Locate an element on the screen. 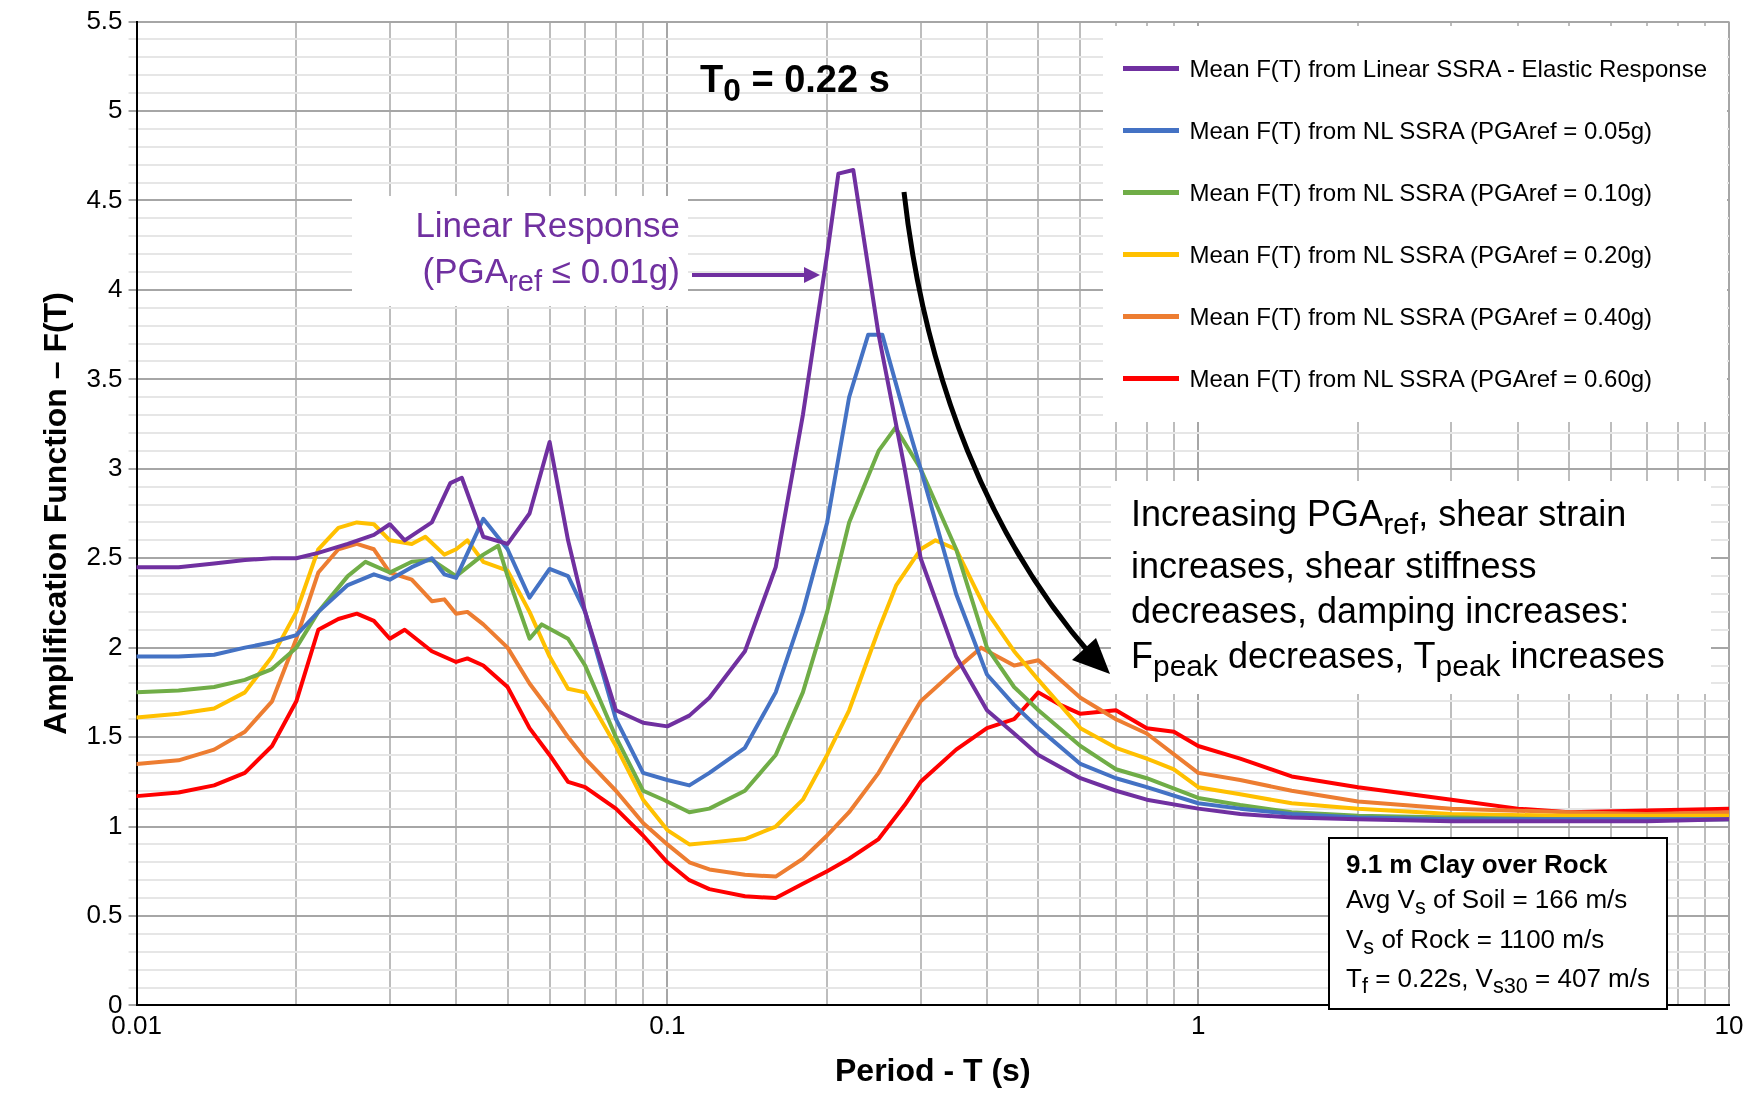 Image resolution: width=1755 pixels, height=1099 pixels. y-tick-label: 4.5 is located at coordinates (104, 198).